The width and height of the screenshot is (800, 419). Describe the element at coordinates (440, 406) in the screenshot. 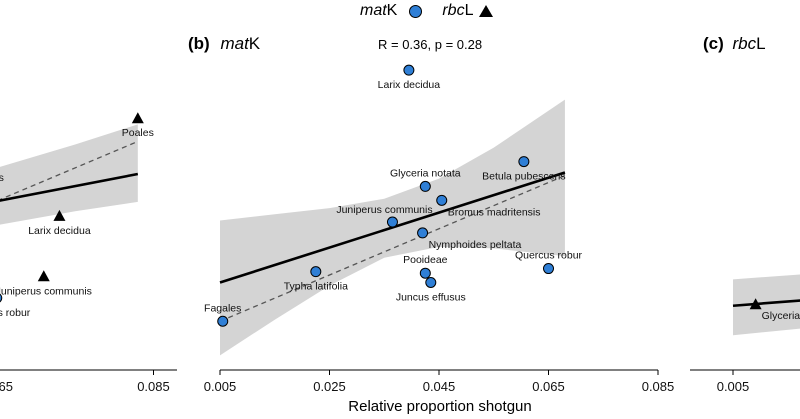

I see `x-axis-title: Relative proportion shotgun` at that location.